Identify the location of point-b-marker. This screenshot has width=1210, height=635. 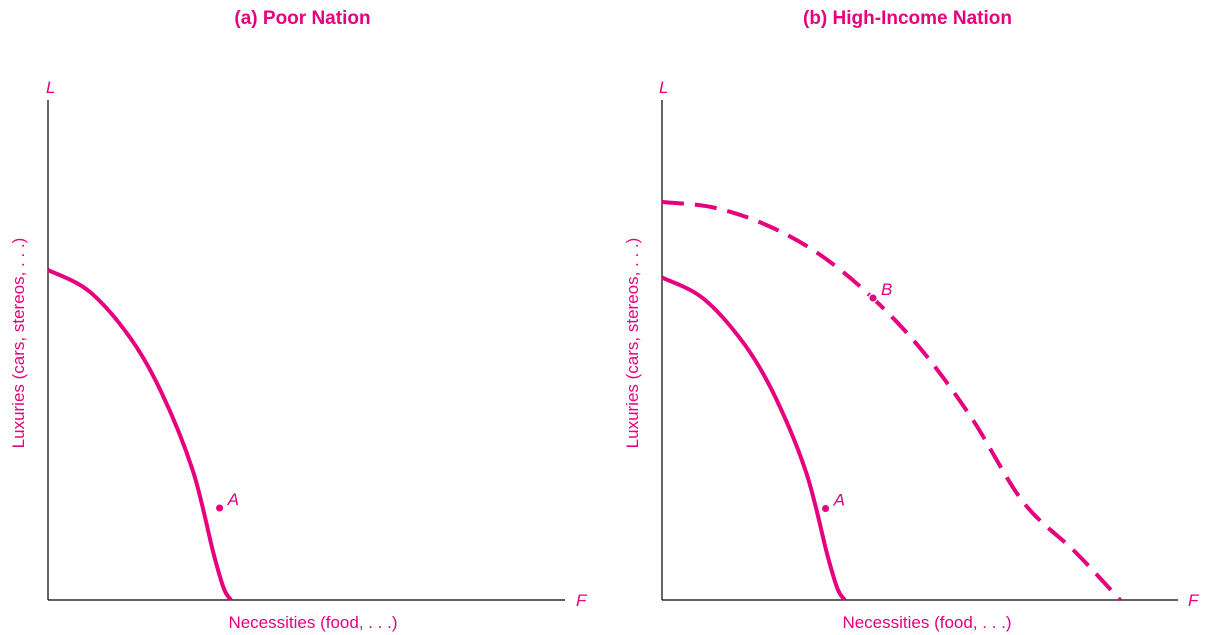
(873, 298).